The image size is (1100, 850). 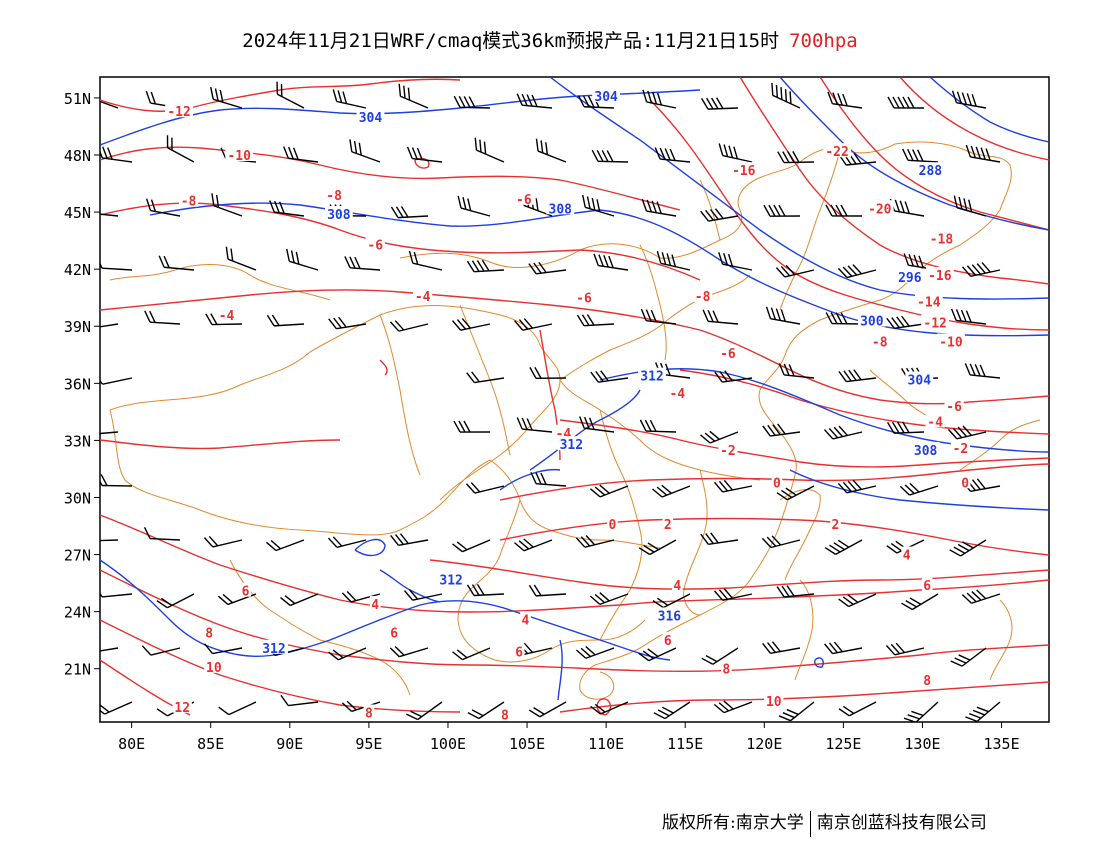 What do you see at coordinates (82, 384) in the screenshot?
I see `latitude-axis: 51N 48N 45N 42N 39N 36N 33N 30N 27N 24N 21N` at bounding box center [82, 384].